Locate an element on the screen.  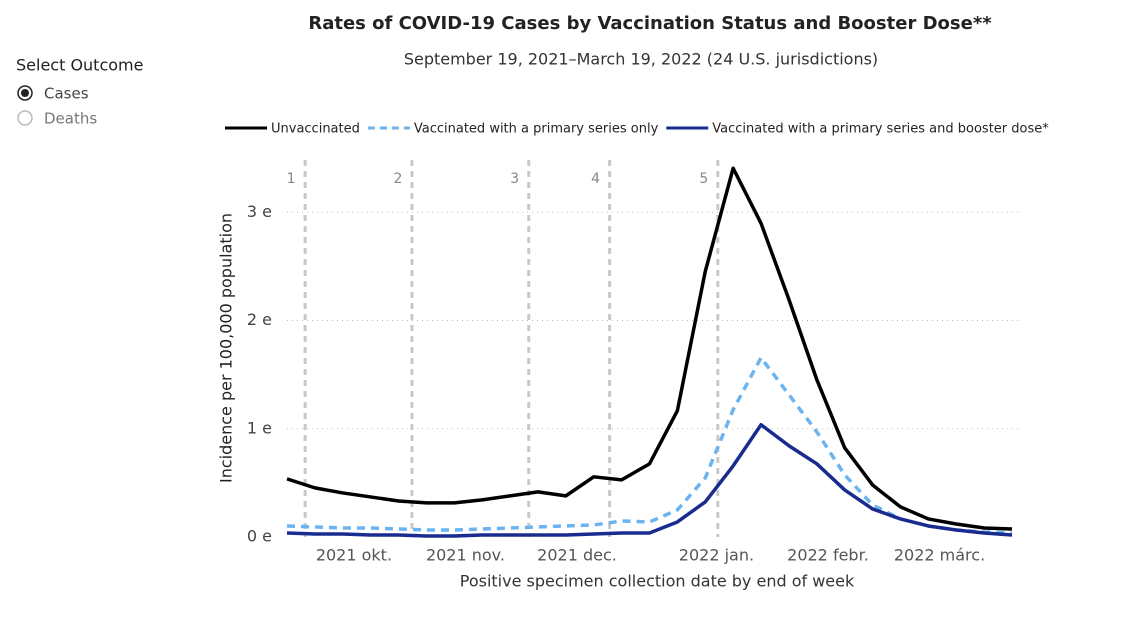
annotation-label: 3 is located at coordinates (514, 179).